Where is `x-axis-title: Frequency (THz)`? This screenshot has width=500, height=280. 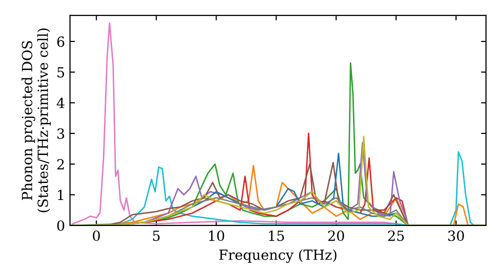
x-axis-title: Frequency (THz) is located at coordinates (277, 256).